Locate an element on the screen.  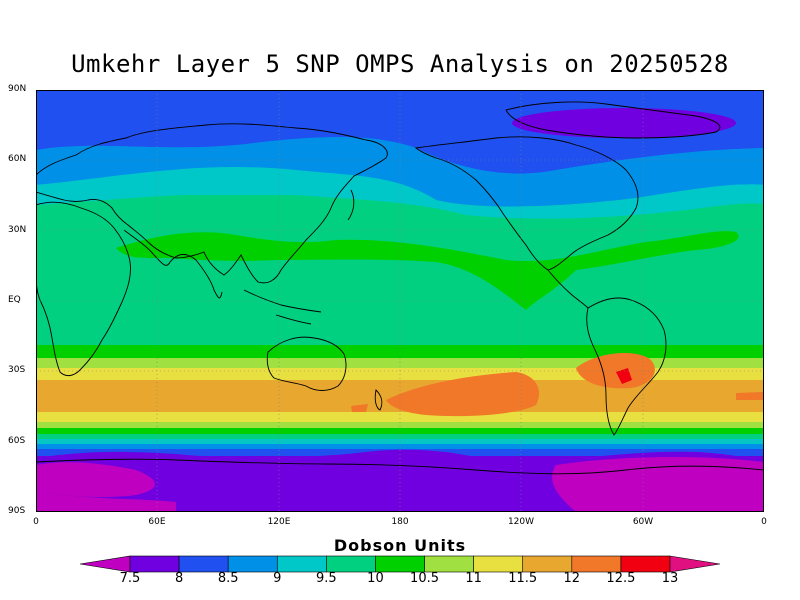
lat-label-90s: 90S is located at coordinates (17, 511).